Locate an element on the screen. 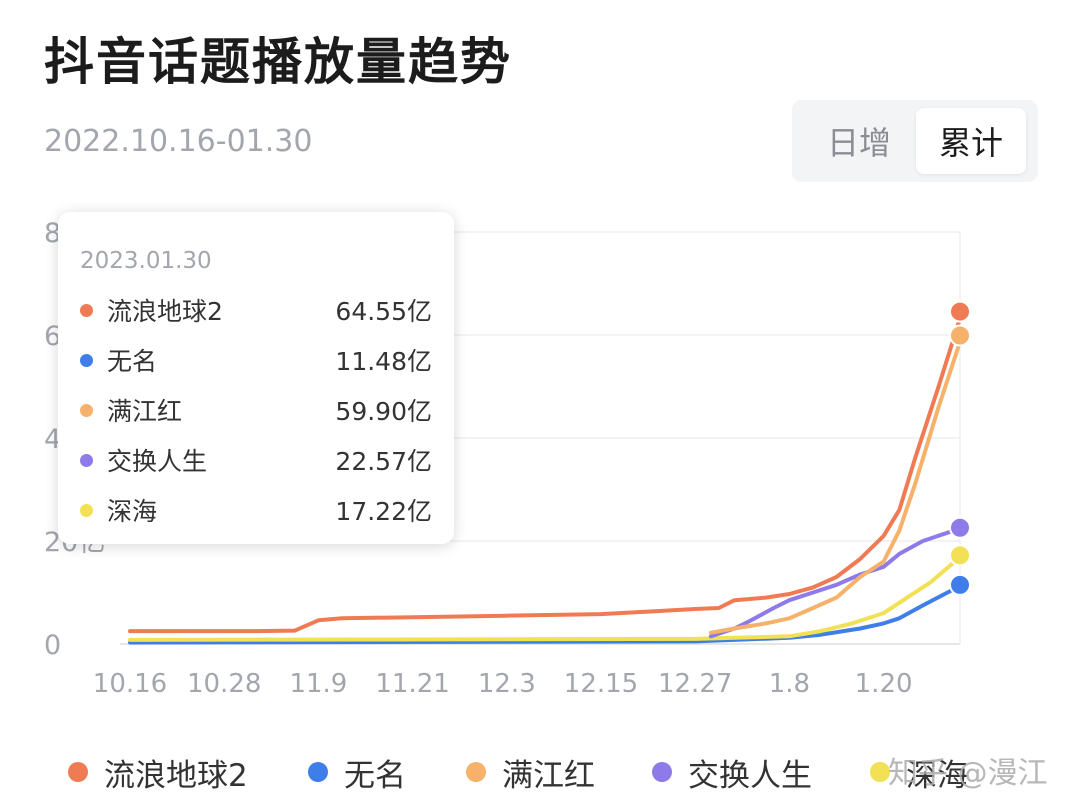 This screenshot has height=812, width=1080. legend-label: 流浪地球2 is located at coordinates (176, 775).